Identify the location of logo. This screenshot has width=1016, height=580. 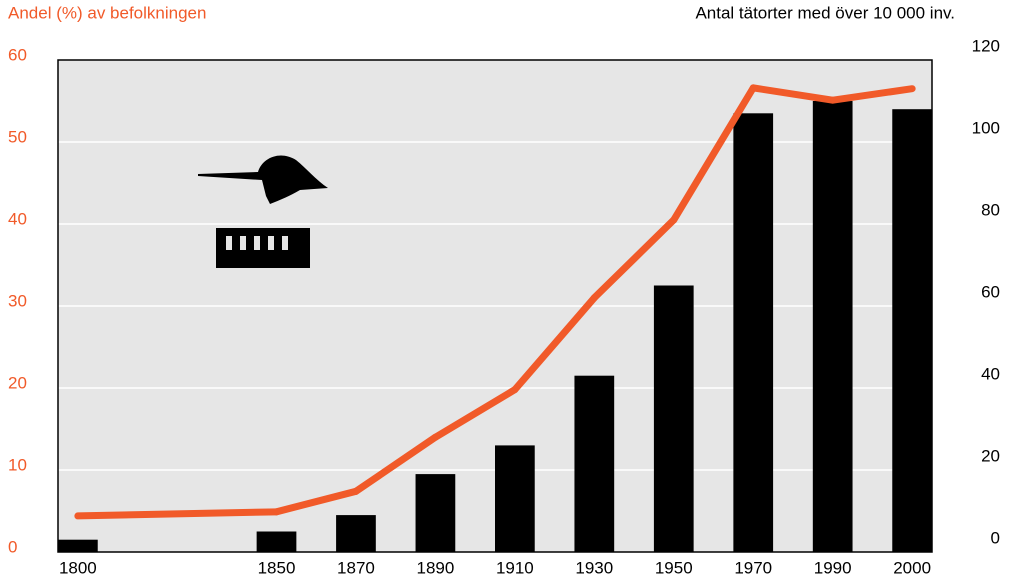
(263, 211).